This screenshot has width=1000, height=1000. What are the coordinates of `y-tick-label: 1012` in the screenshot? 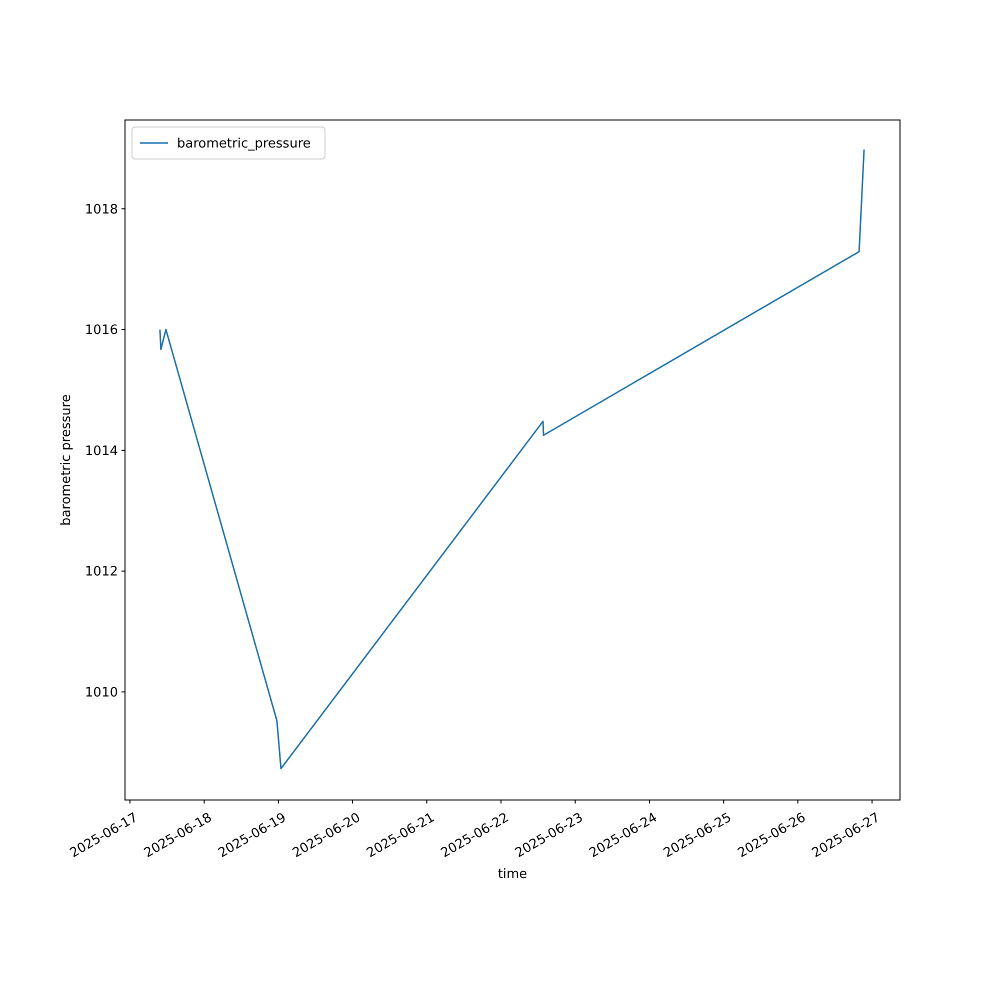 It's located at (101, 572).